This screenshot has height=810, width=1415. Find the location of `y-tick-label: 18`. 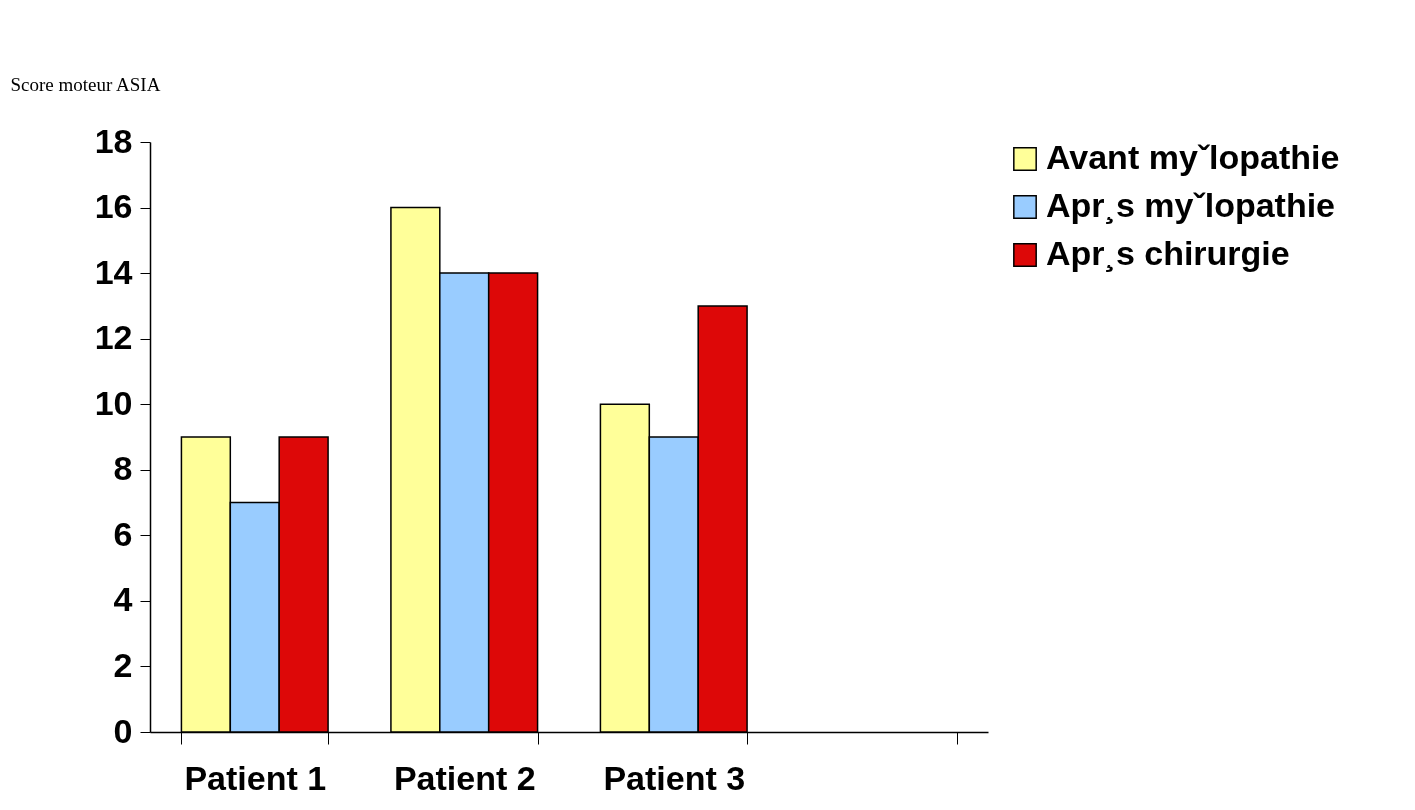

y-tick-label: 18 is located at coordinates (113, 140).